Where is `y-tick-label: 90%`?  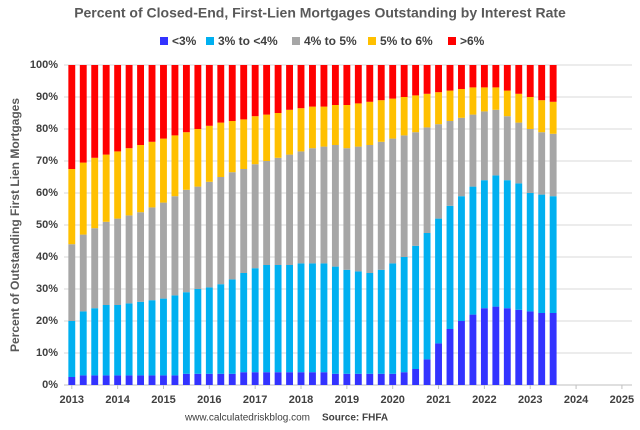
y-tick-label: 90% is located at coordinates (47, 97).